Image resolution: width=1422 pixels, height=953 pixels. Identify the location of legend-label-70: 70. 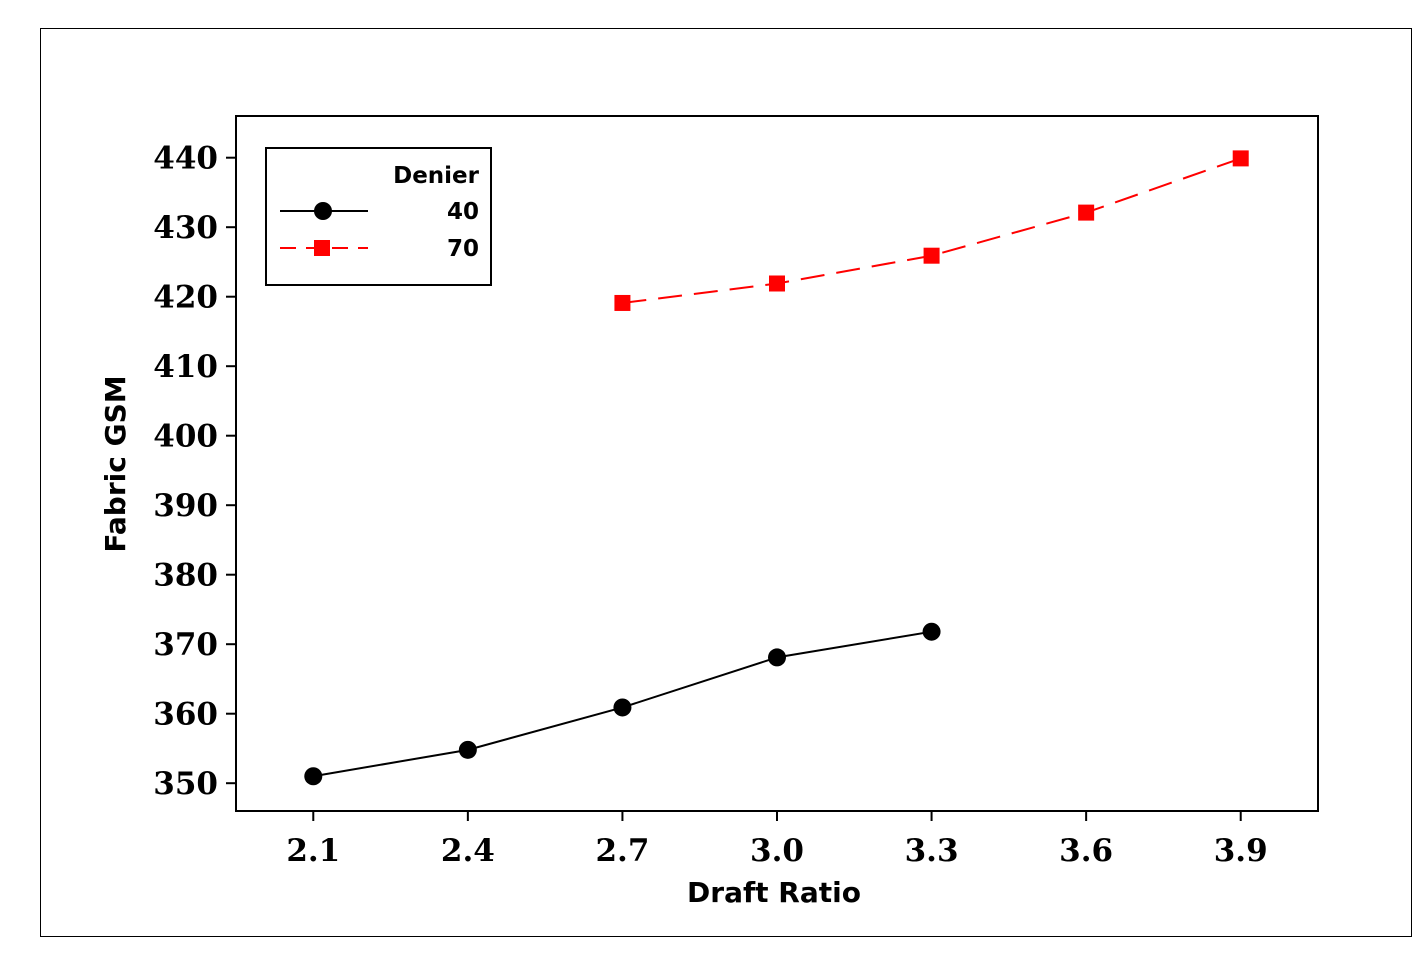
(463, 249).